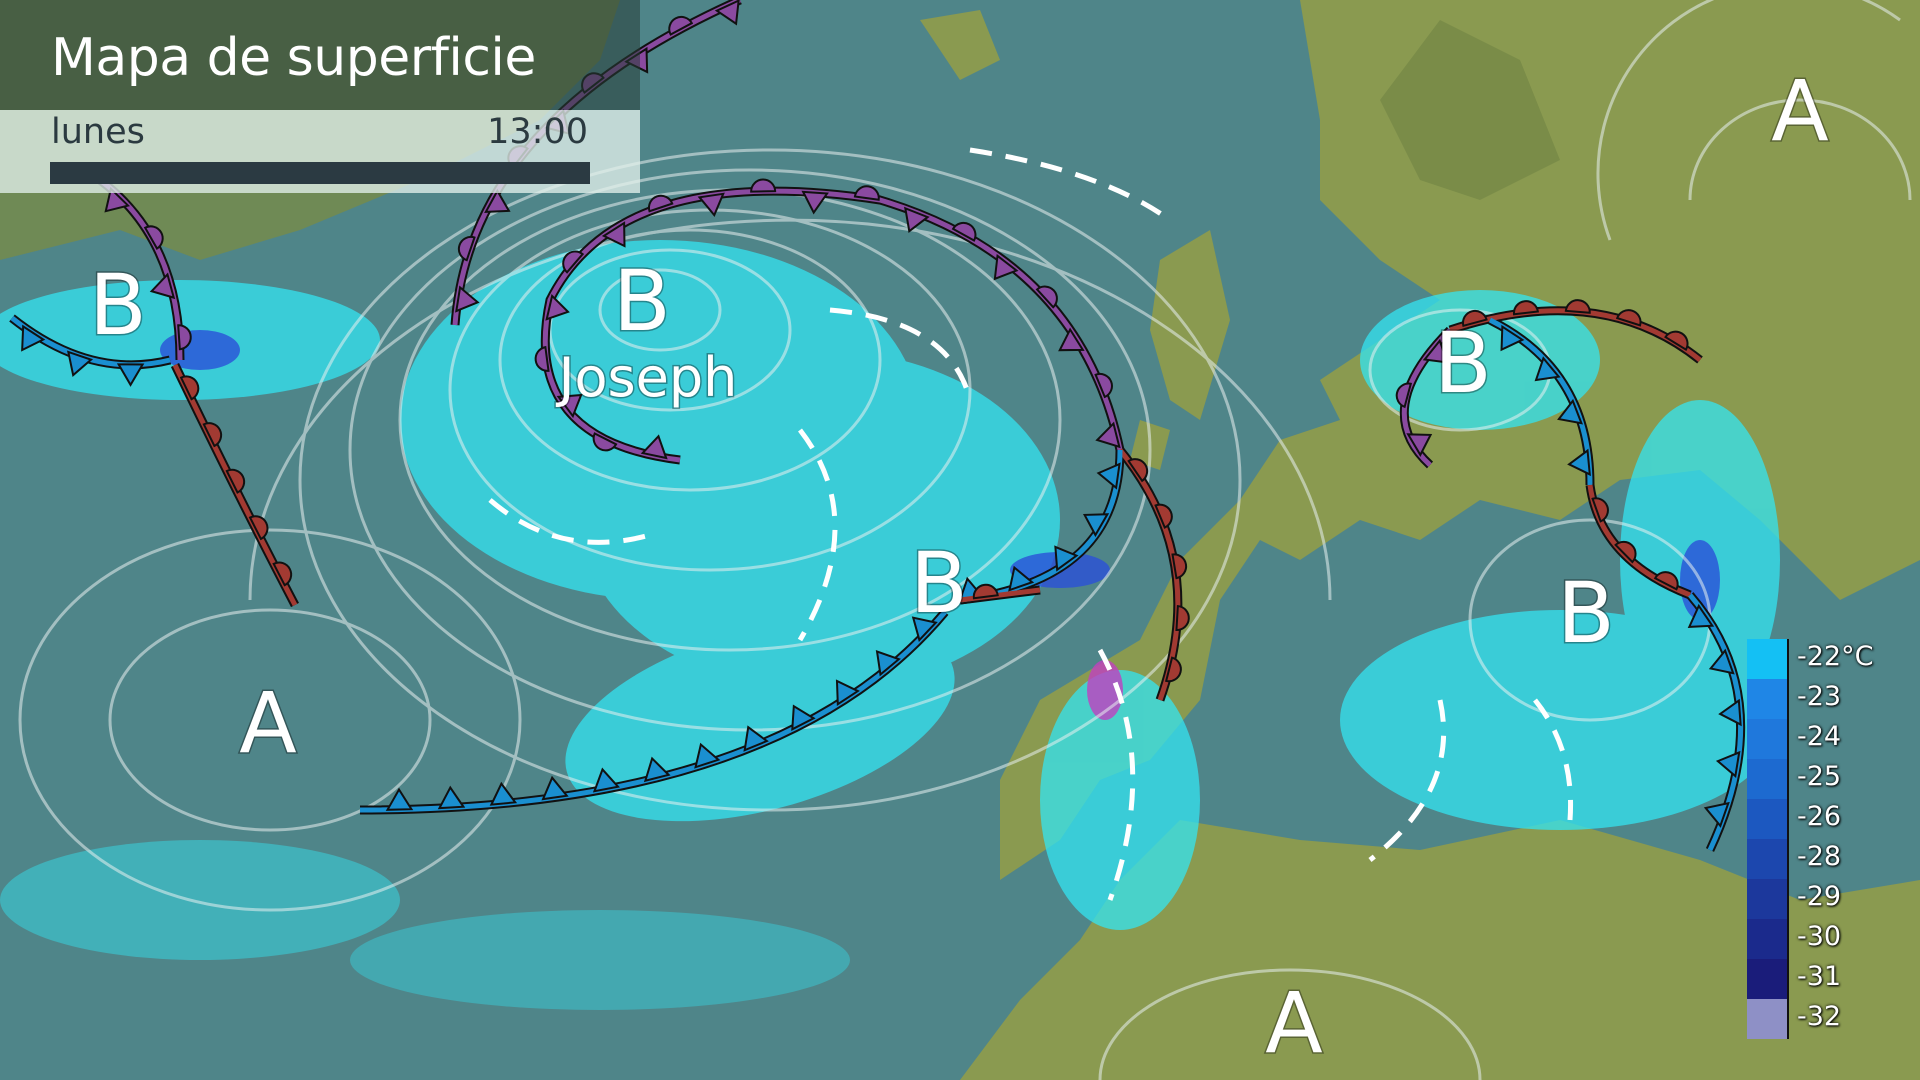 Image resolution: width=1920 pixels, height=1080 pixels. What do you see at coordinates (537, 132) in the screenshot?
I see `time-label: 13:00` at bounding box center [537, 132].